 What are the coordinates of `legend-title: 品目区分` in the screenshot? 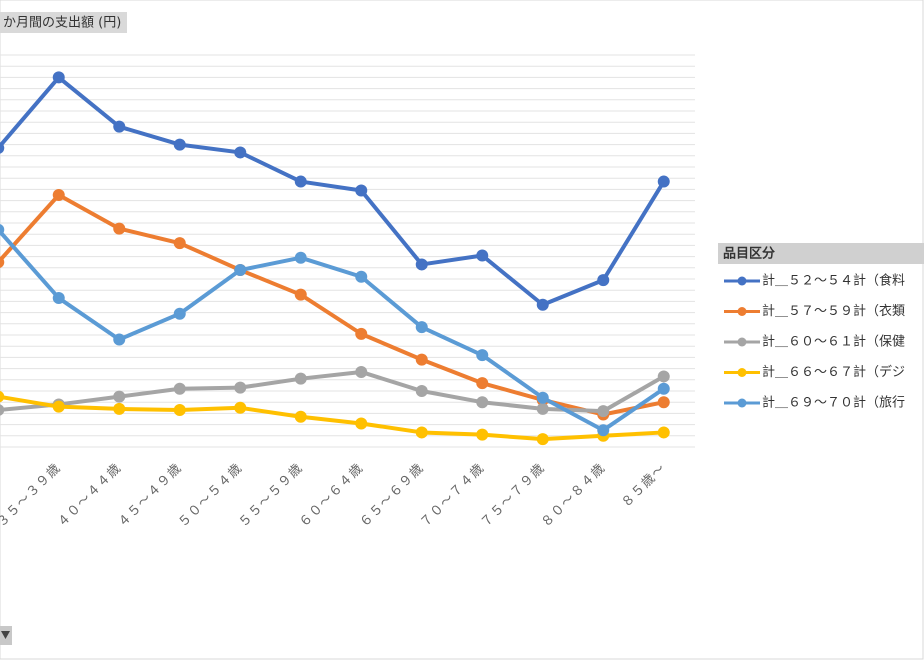 It's located at (749, 254).